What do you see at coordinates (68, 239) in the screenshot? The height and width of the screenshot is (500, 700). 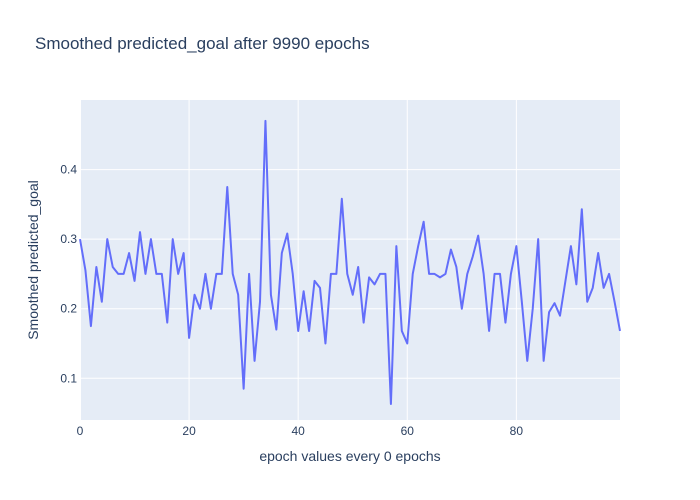 I see `y-tick-label: 0.3` at bounding box center [68, 239].